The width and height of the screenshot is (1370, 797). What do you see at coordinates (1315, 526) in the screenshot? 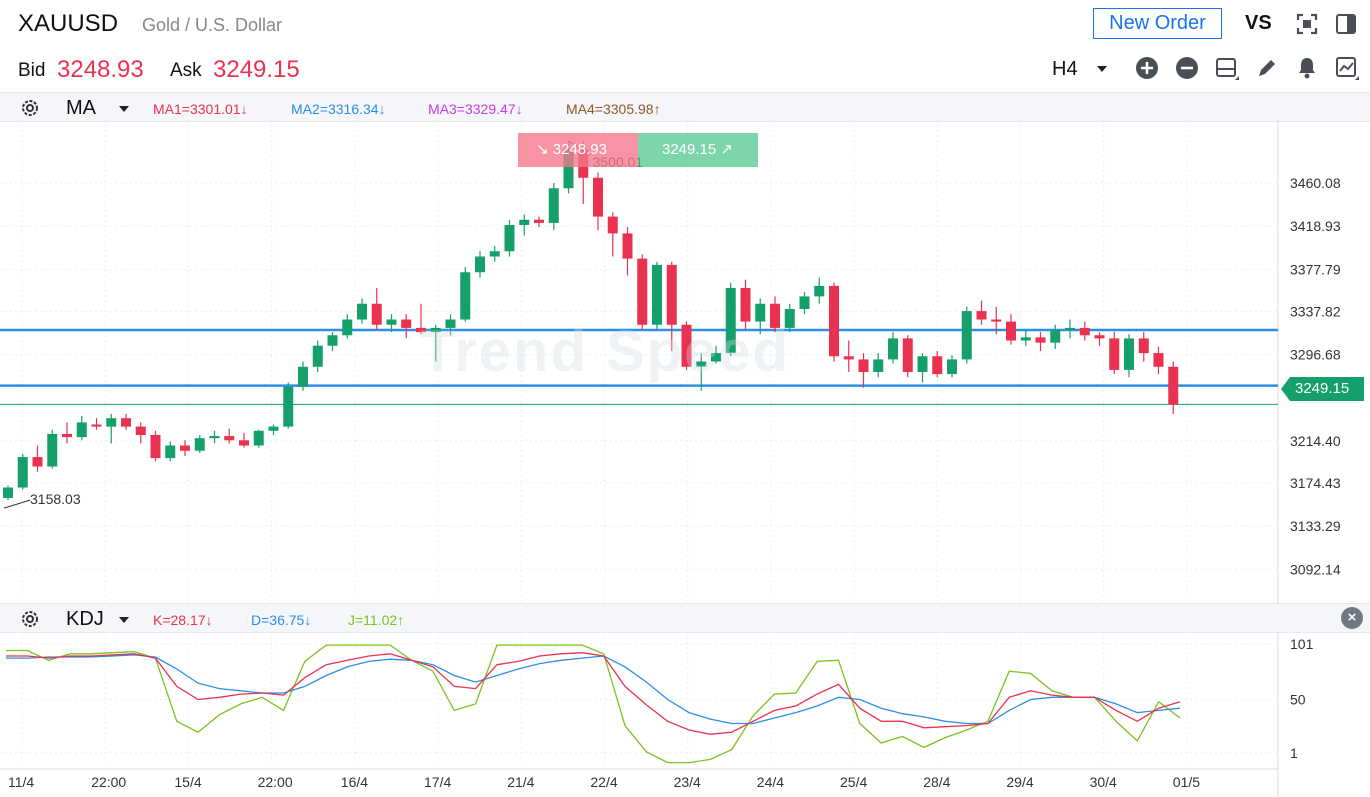
I see `price-axis-label: 3133.29` at bounding box center [1315, 526].